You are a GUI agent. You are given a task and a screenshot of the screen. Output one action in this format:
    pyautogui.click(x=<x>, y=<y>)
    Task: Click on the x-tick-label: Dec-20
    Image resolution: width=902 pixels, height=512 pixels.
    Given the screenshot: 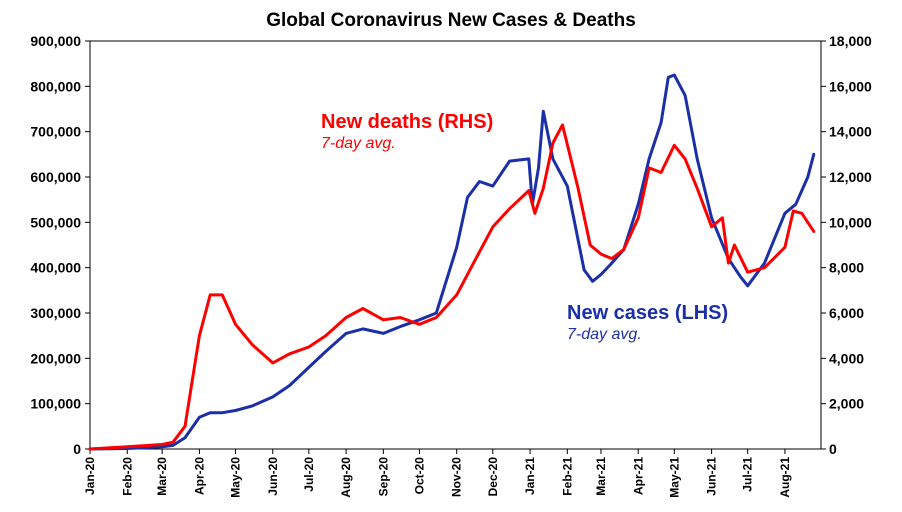 What is the action you would take?
    pyautogui.click(x=493, y=477)
    